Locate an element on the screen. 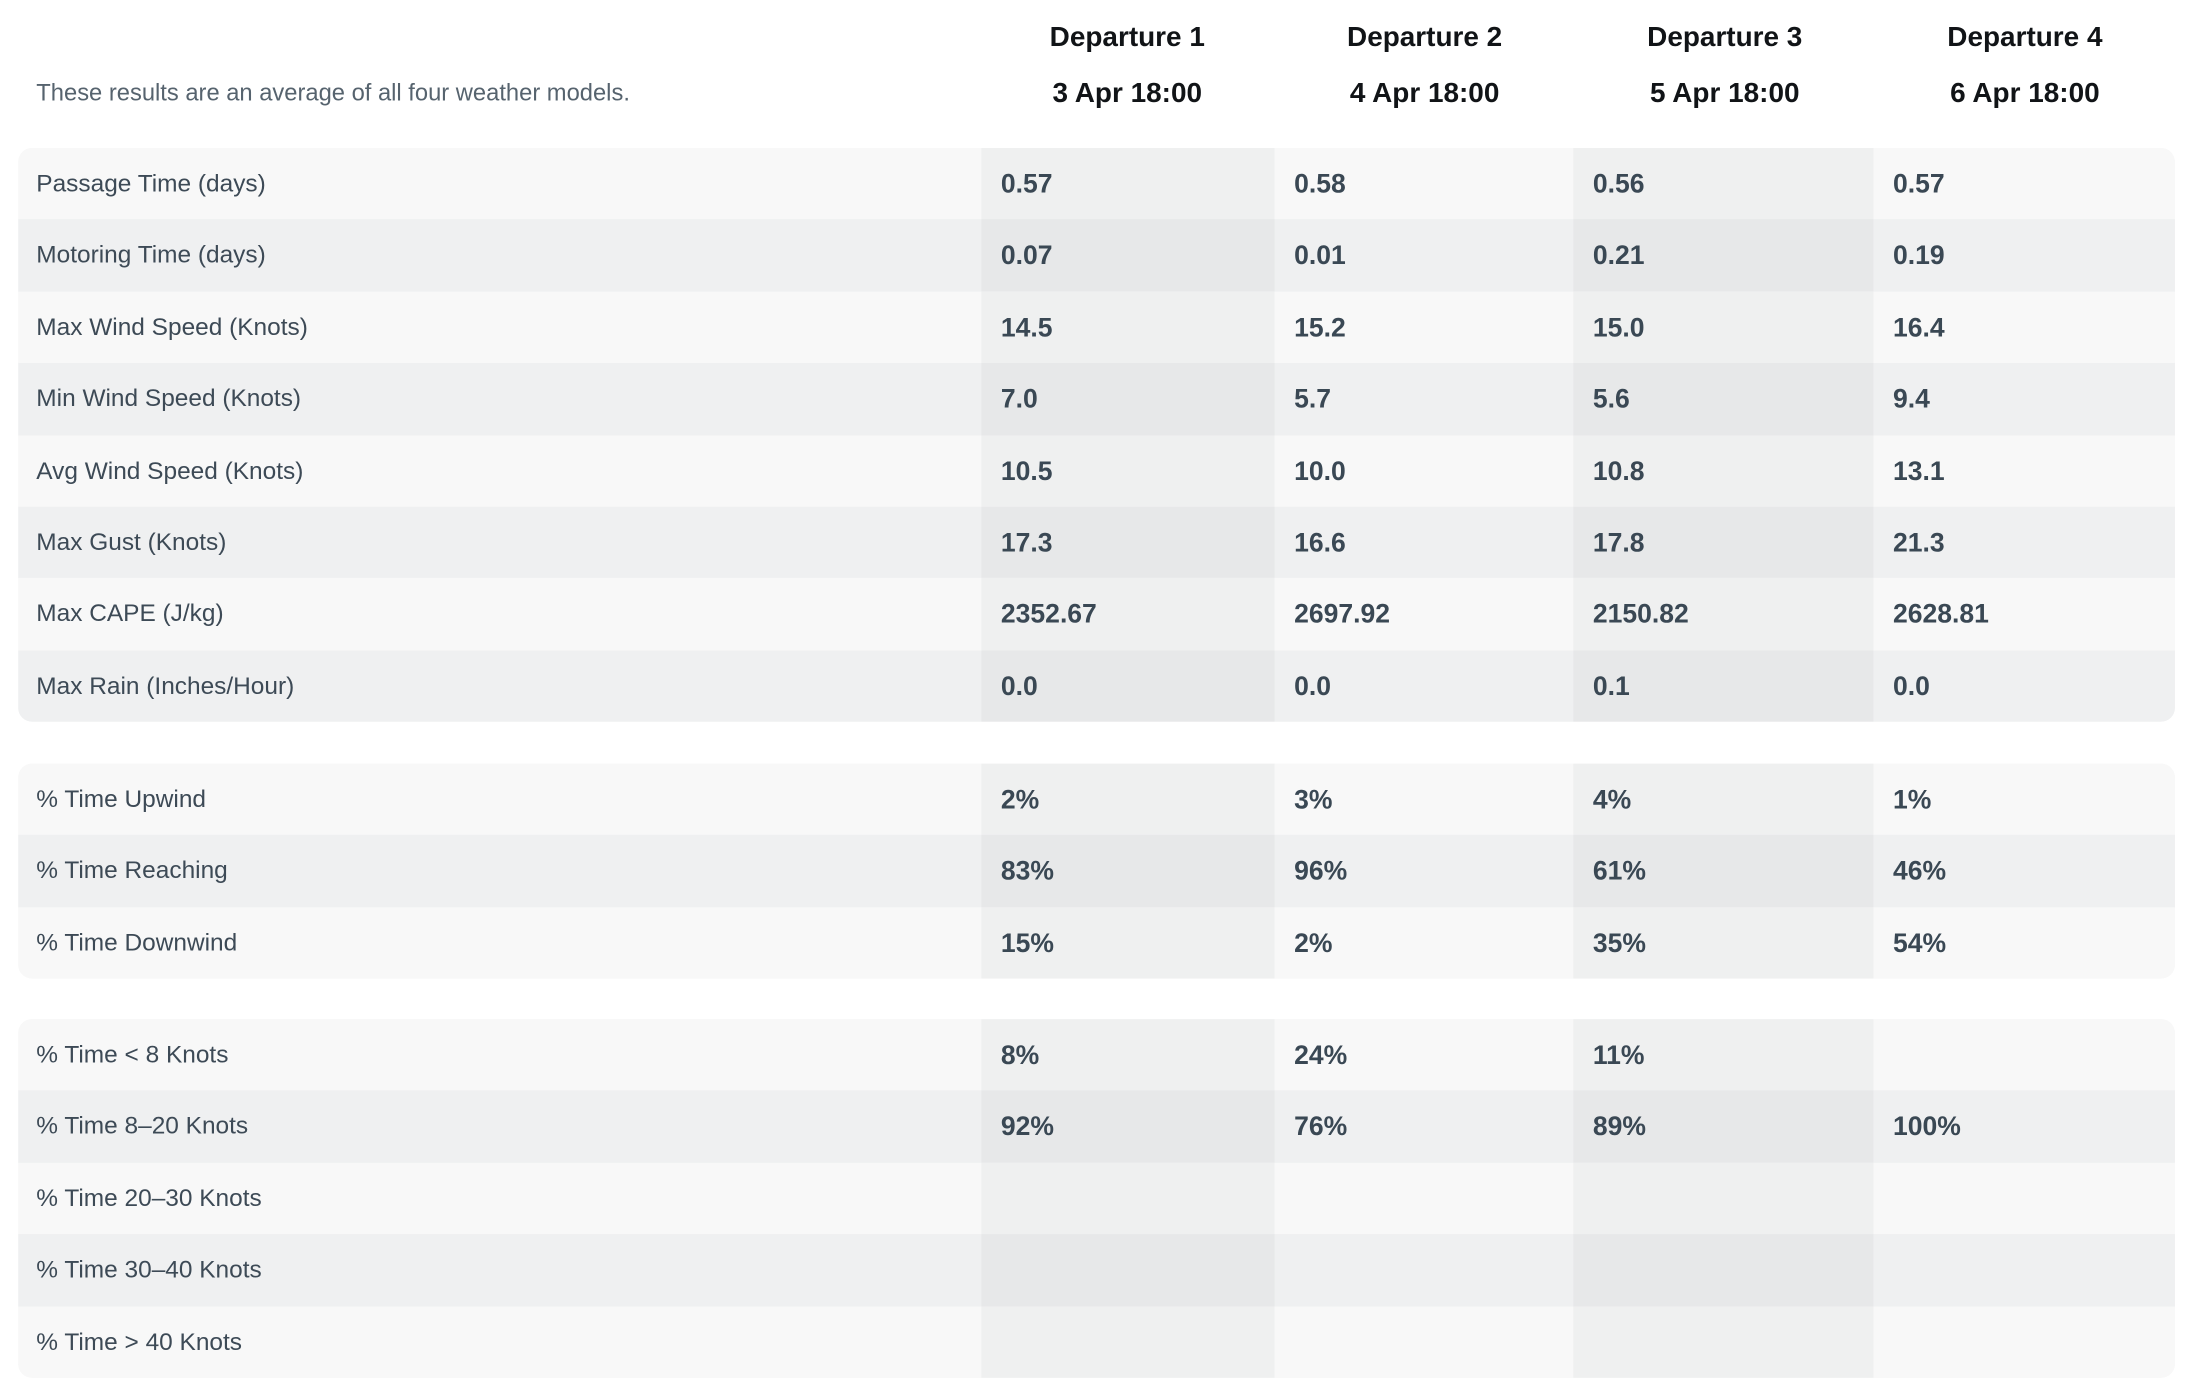 Image resolution: width=2192 pixels, height=1396 pixels. table-row: % Time 8–20 Knots 92% 76% 89% 100% is located at coordinates (1096, 1126).